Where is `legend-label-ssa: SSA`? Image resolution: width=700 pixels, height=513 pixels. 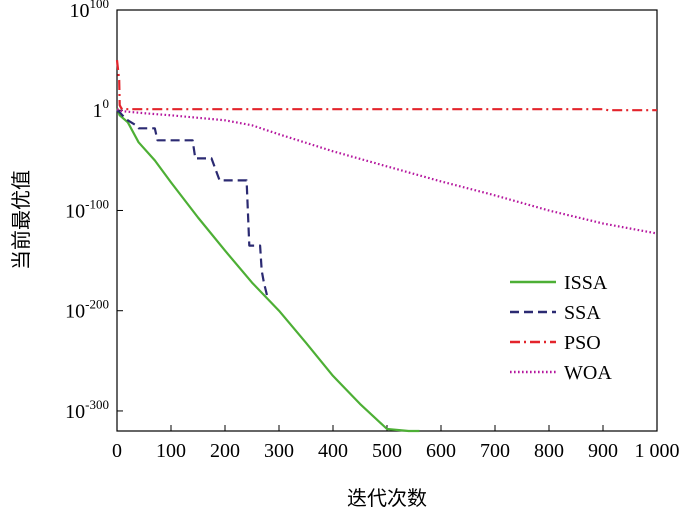
legend-label-ssa: SSA is located at coordinates (582, 313).